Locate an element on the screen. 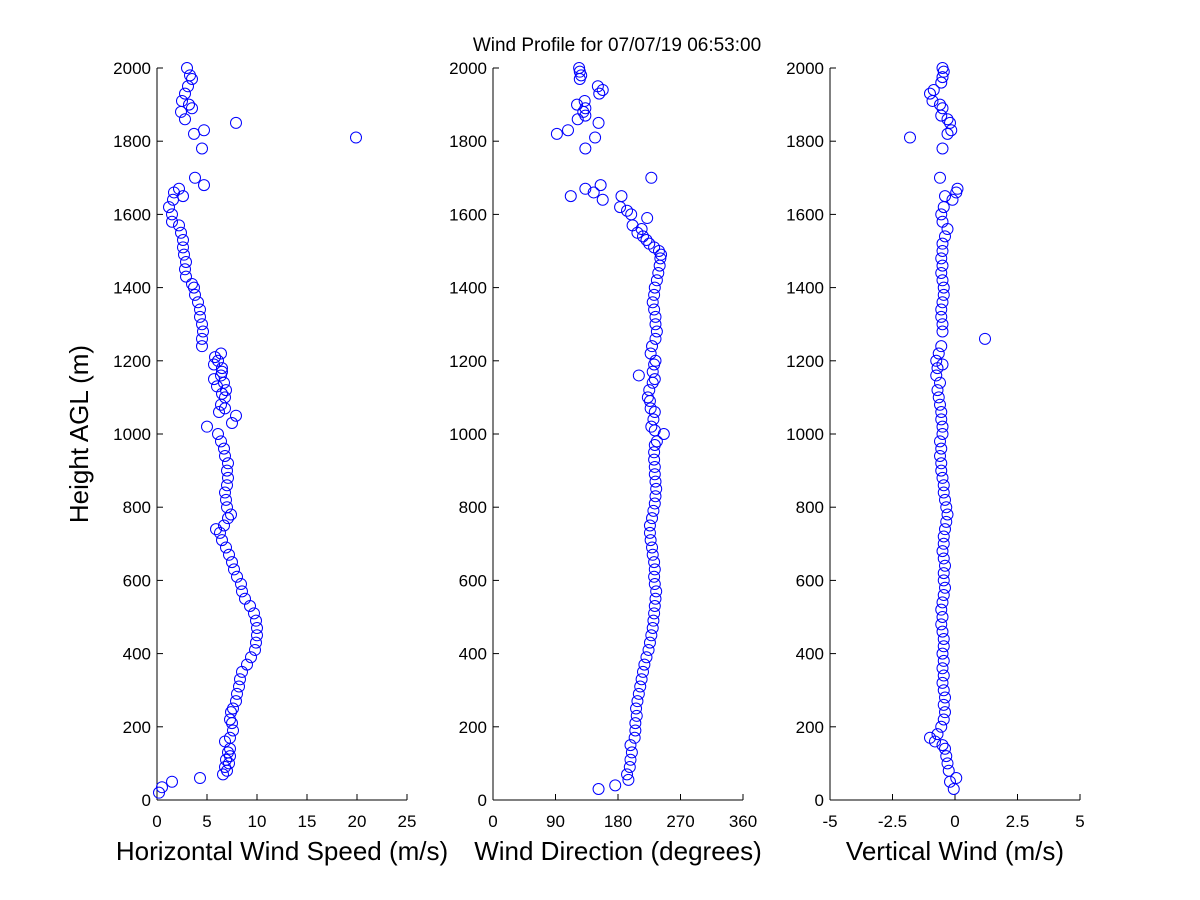  x-tick-label: -2.5 is located at coordinates (892, 821).